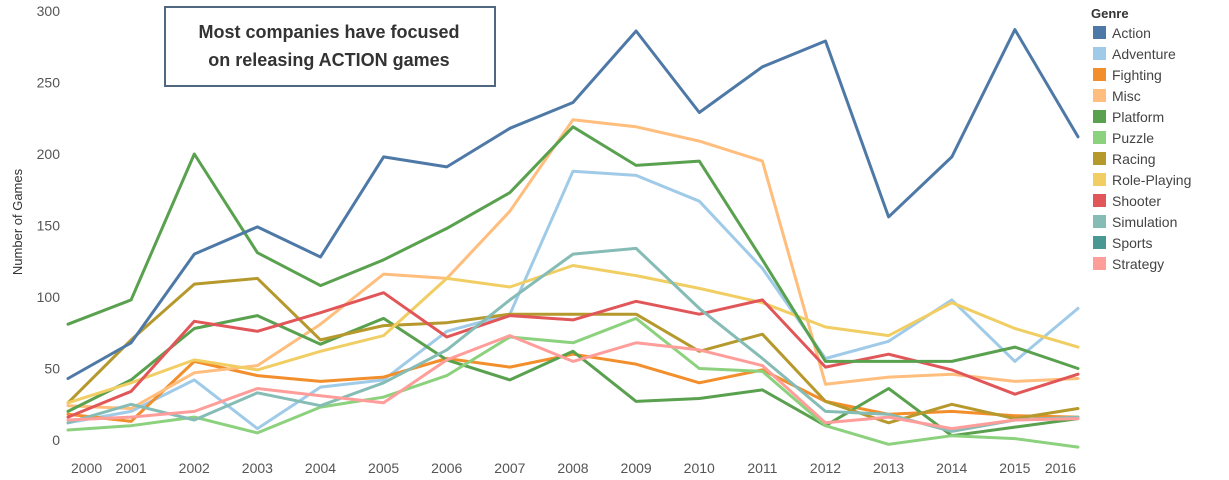 The width and height of the screenshot is (1229, 480). What do you see at coordinates (56, 440) in the screenshot?
I see `y-tick-label: 0` at bounding box center [56, 440].